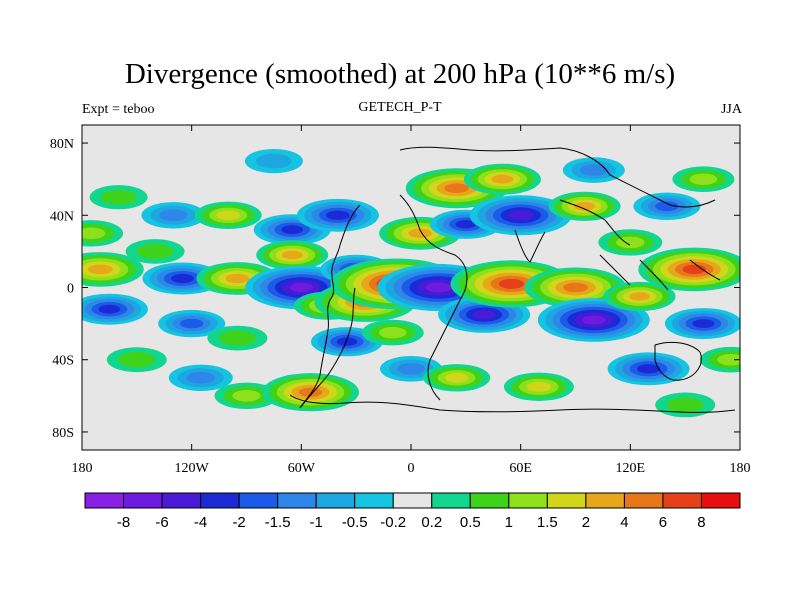  What do you see at coordinates (393, 522) in the screenshot?
I see `colorbar-label: -0.2` at bounding box center [393, 522].